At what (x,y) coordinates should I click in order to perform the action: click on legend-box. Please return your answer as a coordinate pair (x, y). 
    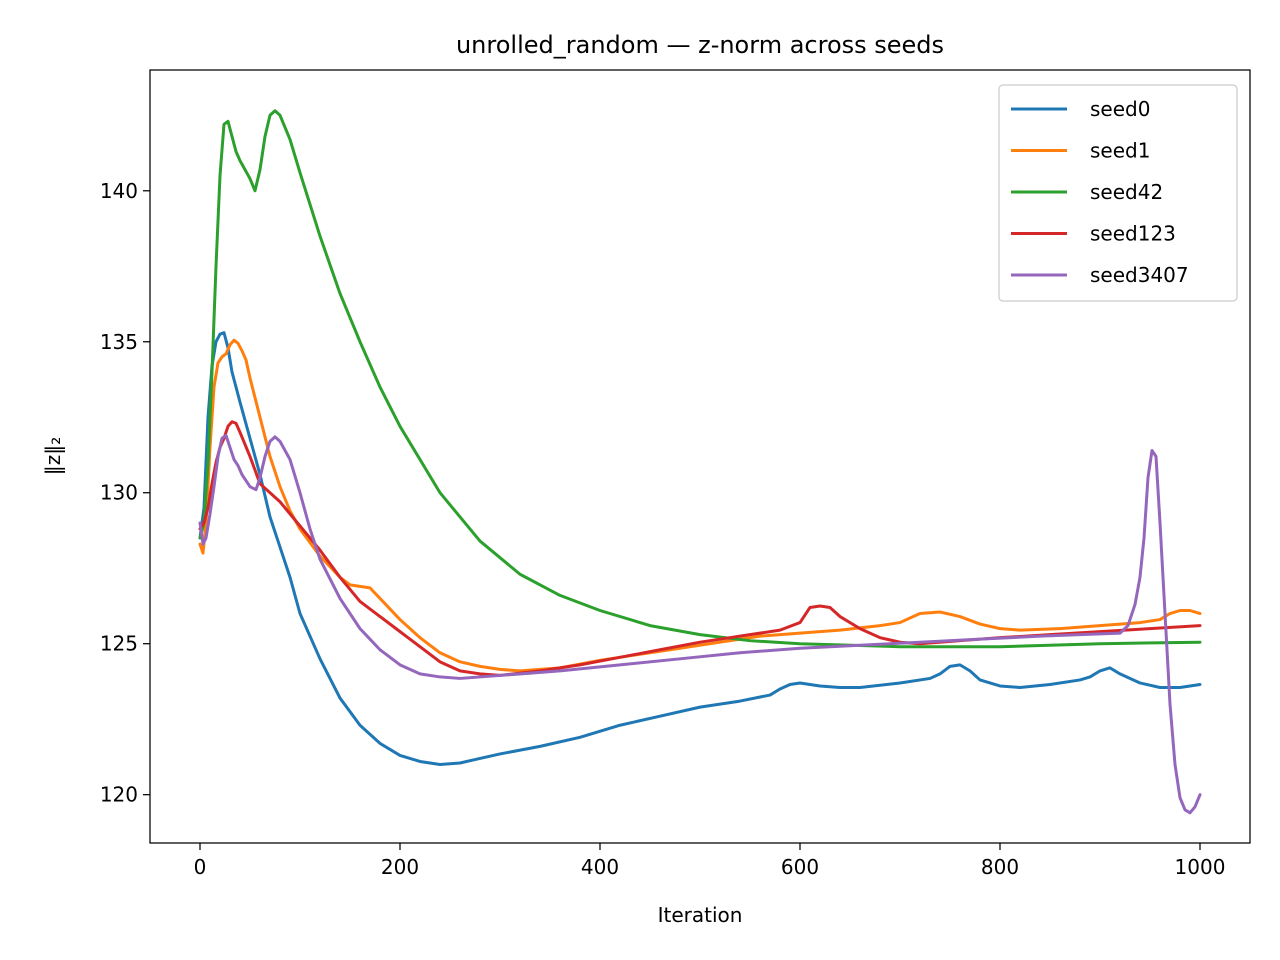
    Looking at the image, I should click on (1118, 193).